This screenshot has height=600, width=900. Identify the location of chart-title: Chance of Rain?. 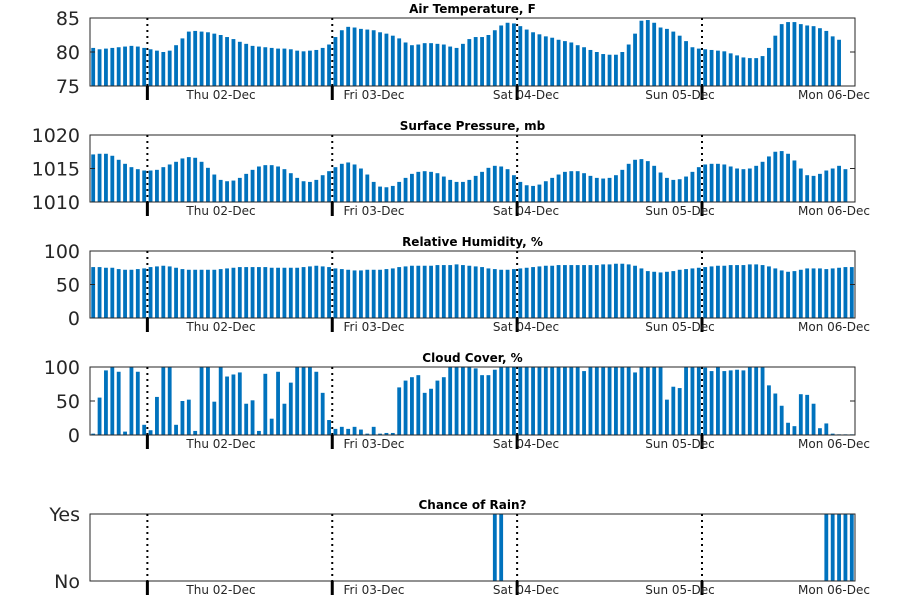
(472, 505).